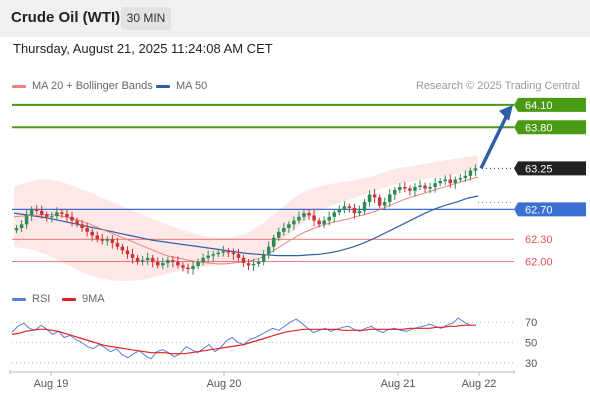 This screenshot has width=590, height=400. I want to click on level-tag-63.80, so click(550, 127).